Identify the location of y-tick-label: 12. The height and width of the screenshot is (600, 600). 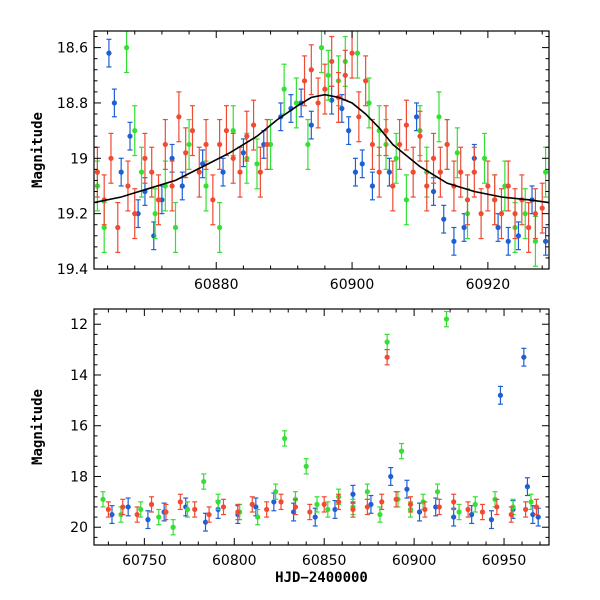
(79, 325).